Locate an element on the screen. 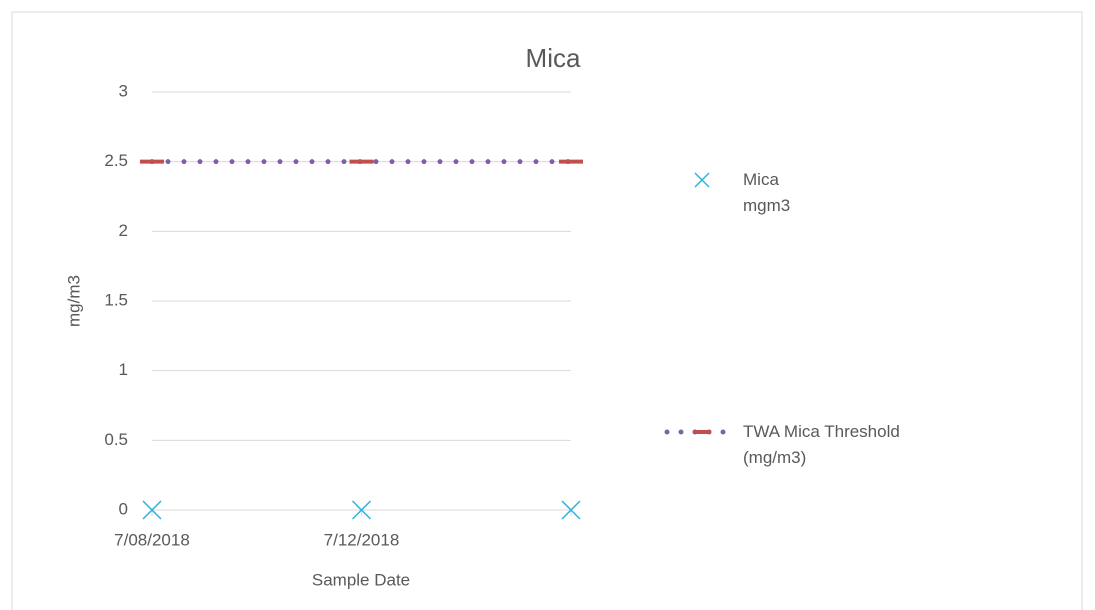 The width and height of the screenshot is (1095, 610). y-tick-label: 0.5 is located at coordinates (116, 439).